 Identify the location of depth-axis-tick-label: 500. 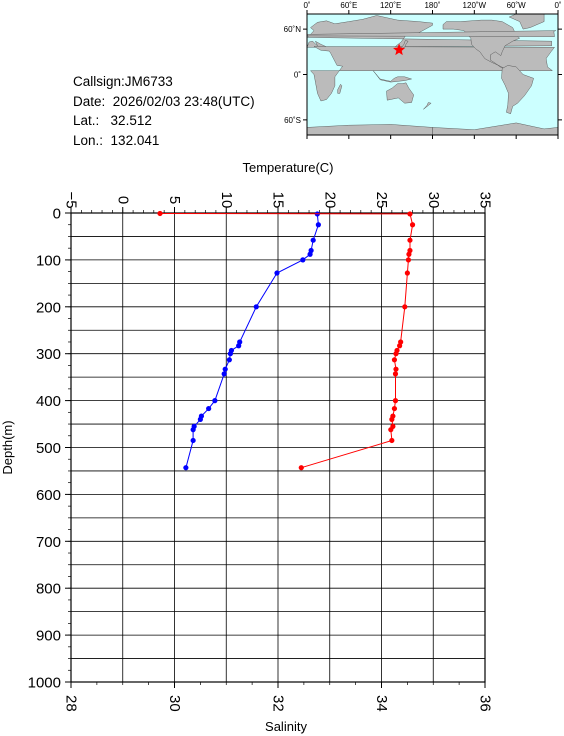
(48, 448).